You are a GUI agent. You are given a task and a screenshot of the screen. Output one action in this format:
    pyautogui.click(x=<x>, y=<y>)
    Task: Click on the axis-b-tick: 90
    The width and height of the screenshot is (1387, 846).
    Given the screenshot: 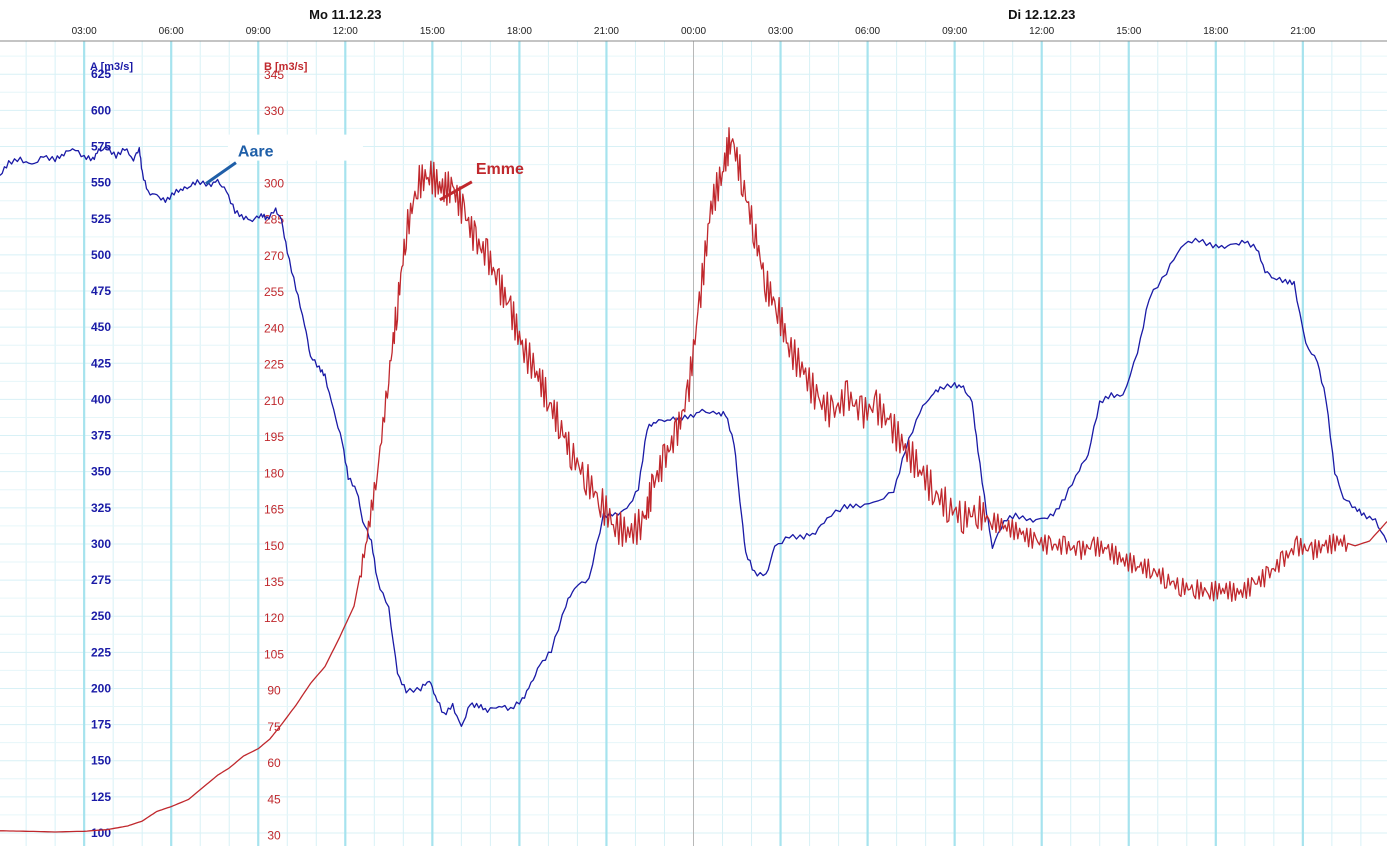 What is the action you would take?
    pyautogui.click(x=274, y=691)
    